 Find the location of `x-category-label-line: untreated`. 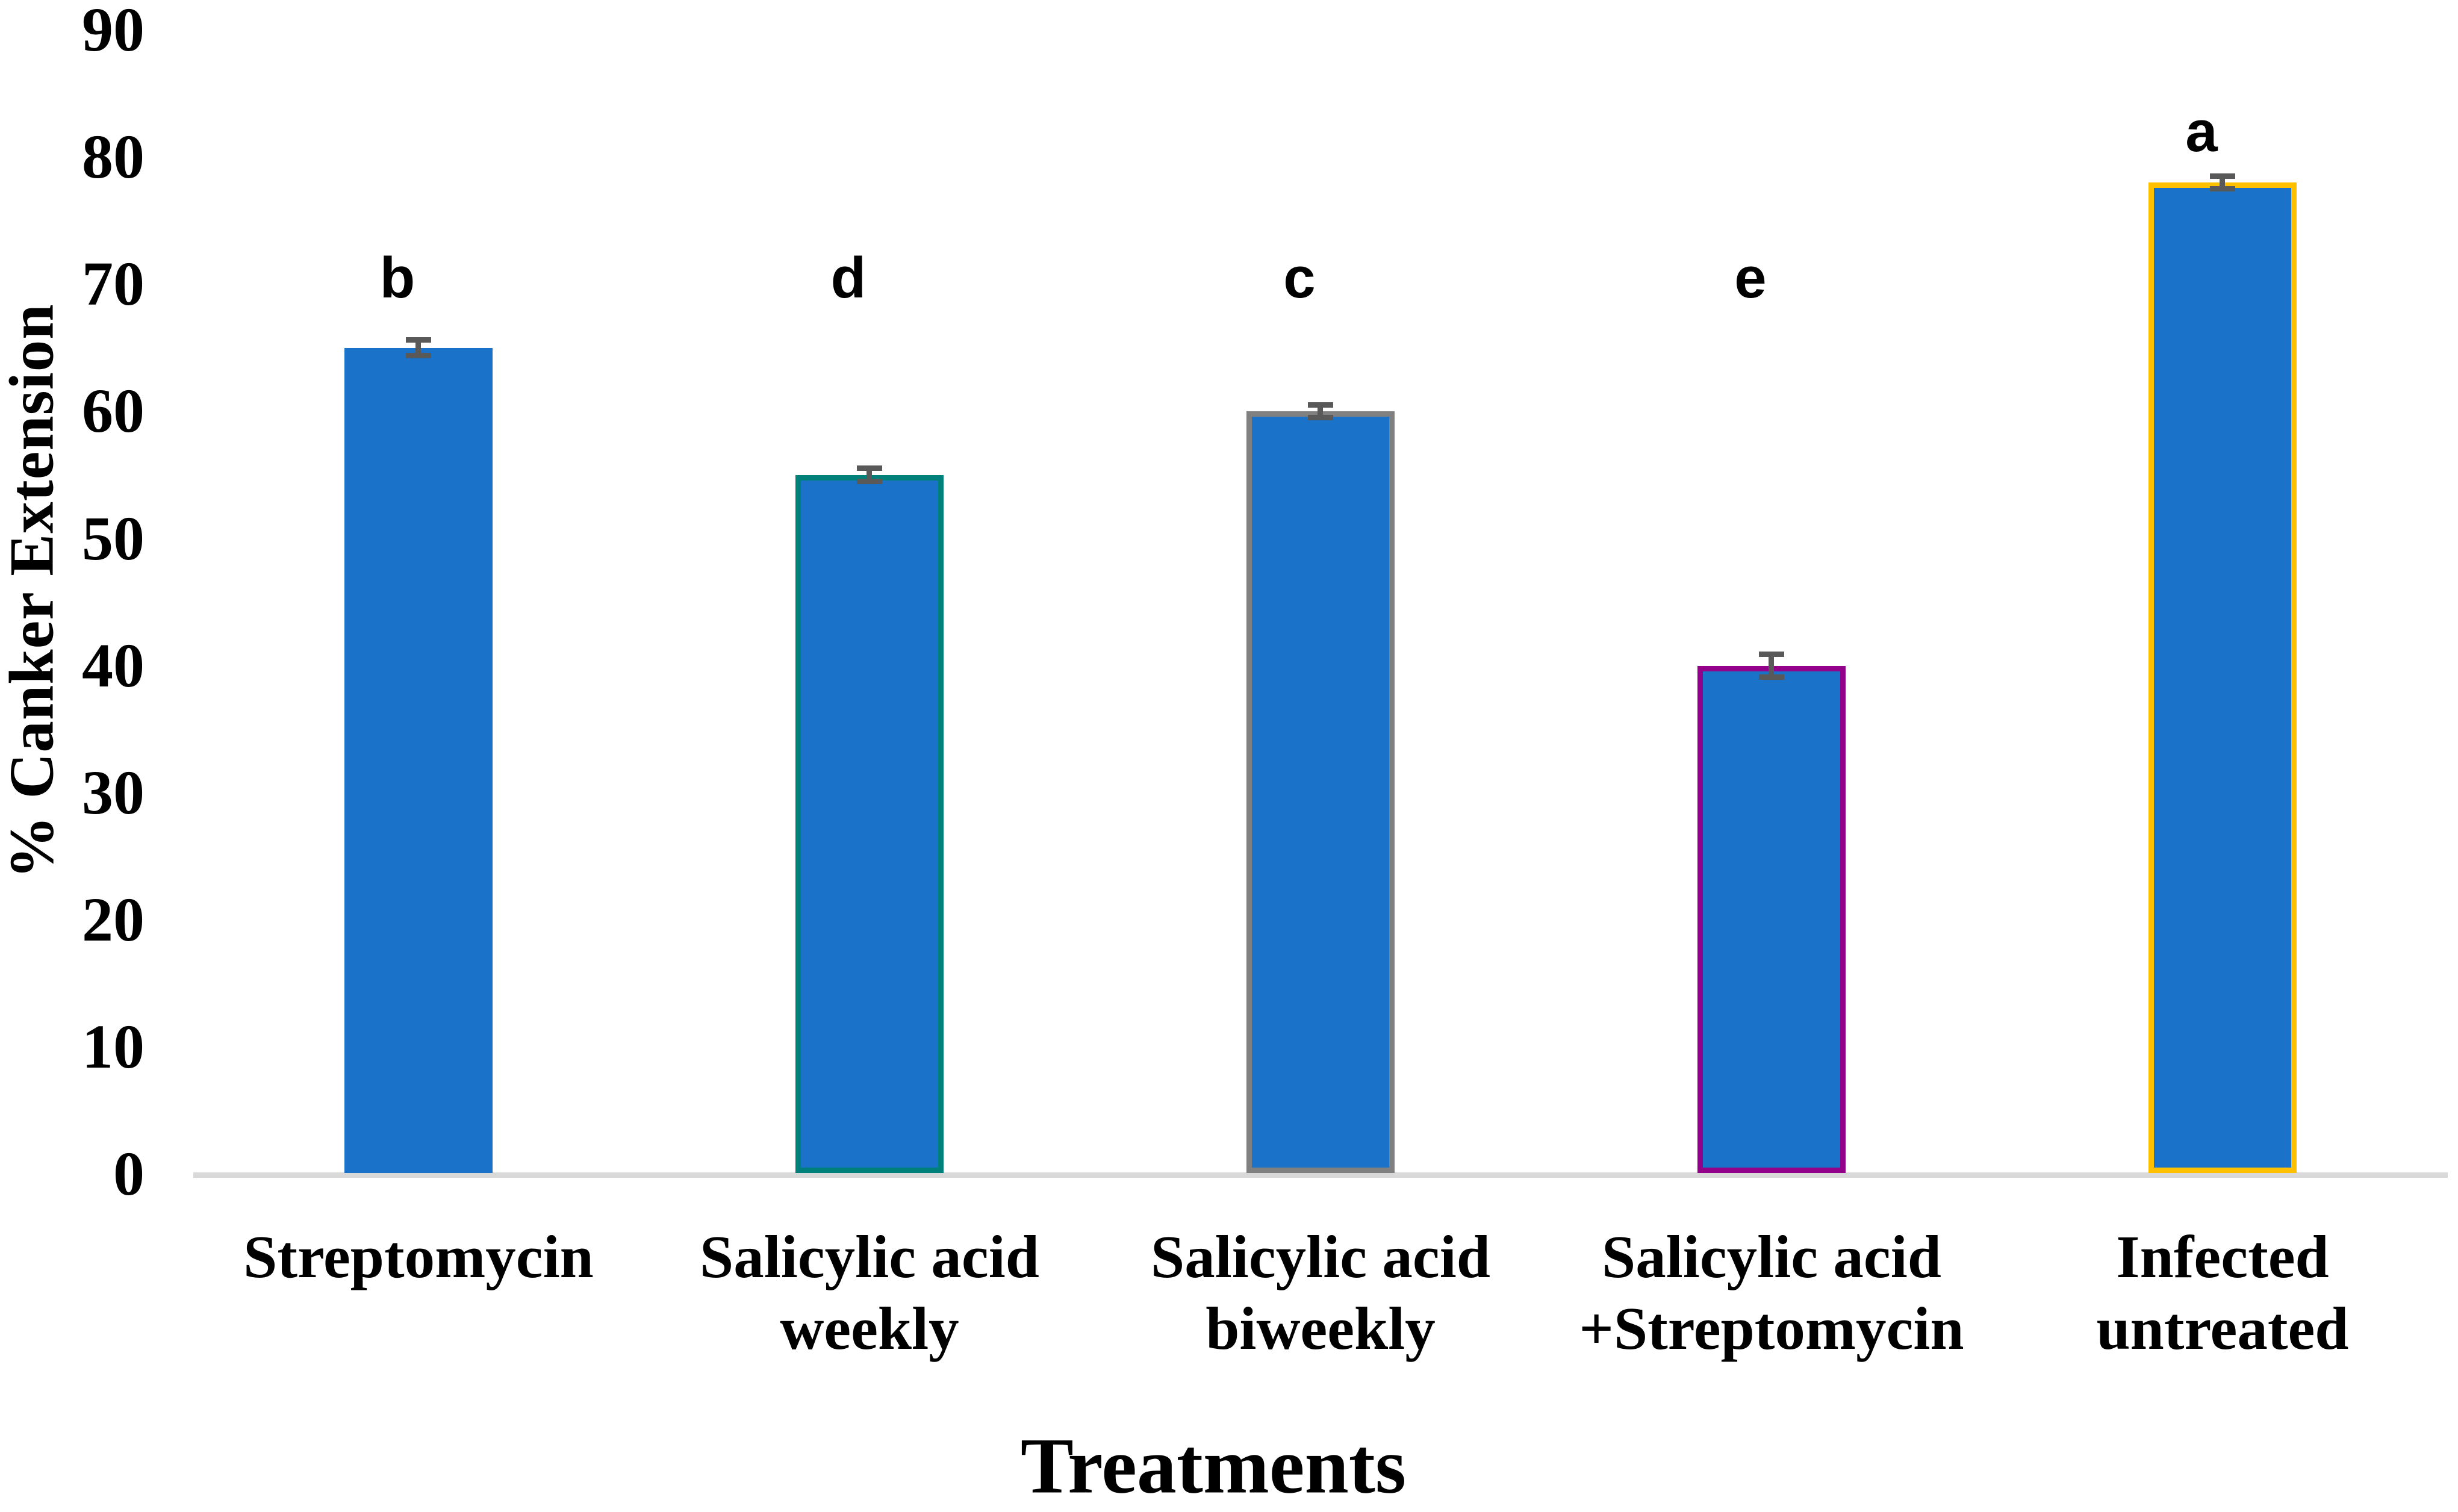

x-category-label-line: untreated is located at coordinates (2222, 1329).